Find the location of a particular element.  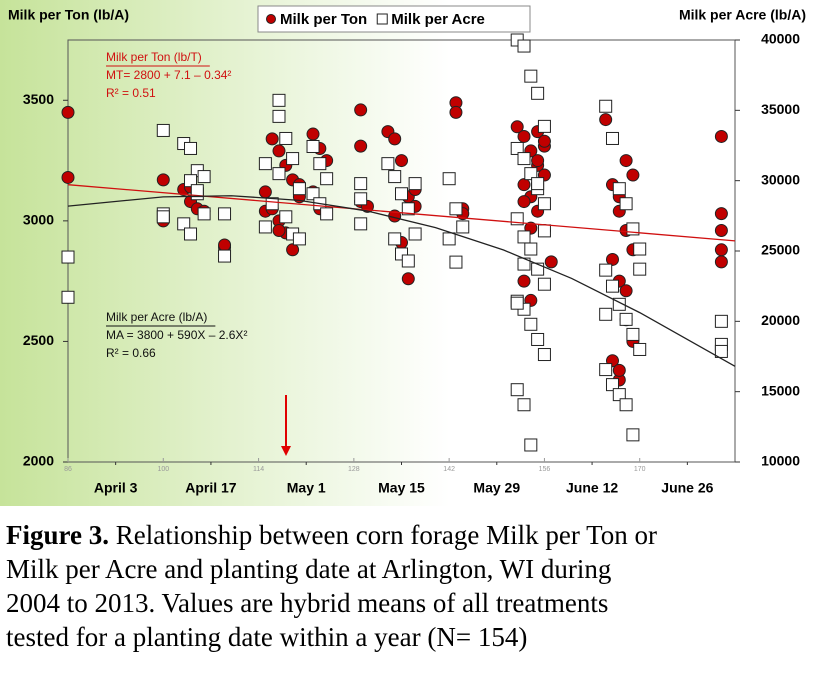

y-tick-label: 3500 is located at coordinates (38, 99).